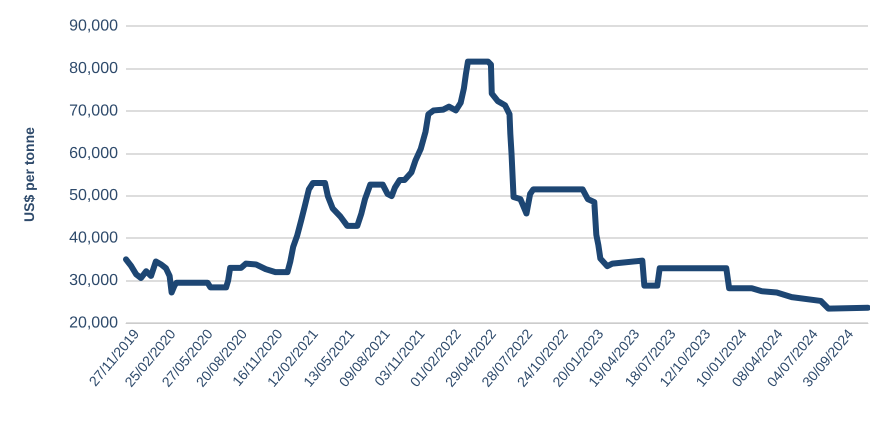  I want to click on y-tick-label: 90,000, so click(93, 26).